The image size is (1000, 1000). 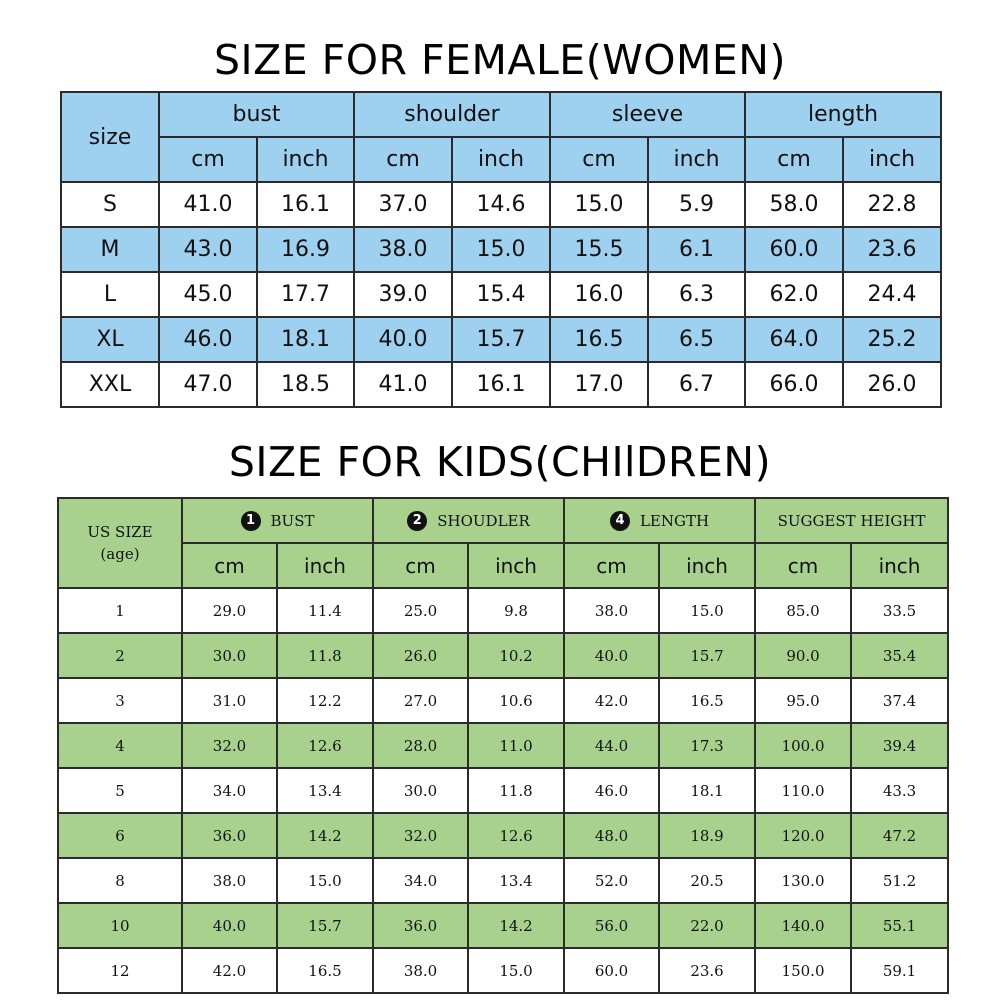 I want to click on size-cell: 8, so click(x=120, y=880).